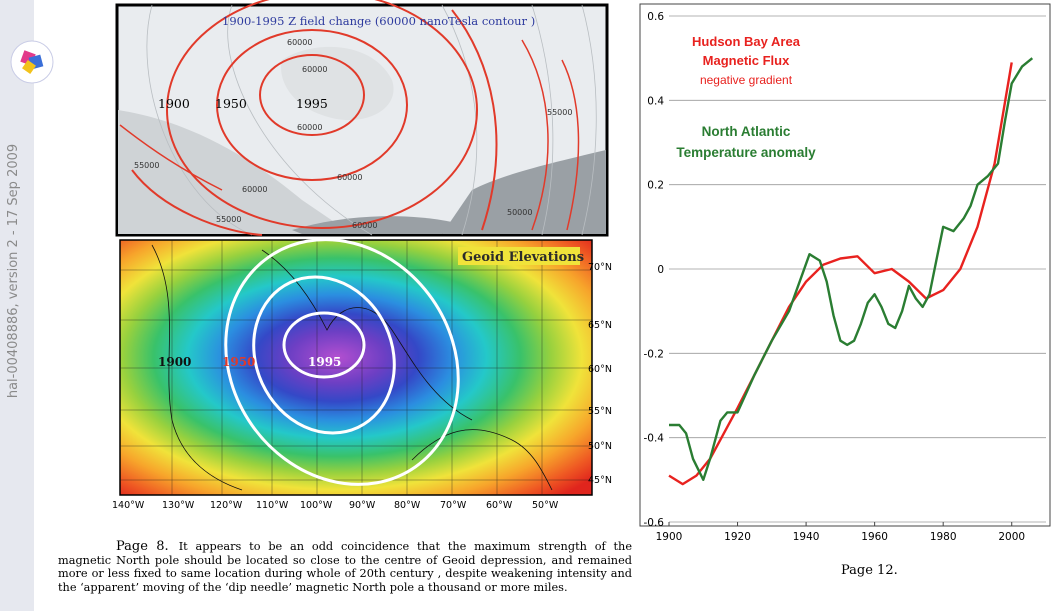 Image resolution: width=1056 pixels, height=611 pixels. I want to click on y-tick-label: 0.4, so click(655, 101).